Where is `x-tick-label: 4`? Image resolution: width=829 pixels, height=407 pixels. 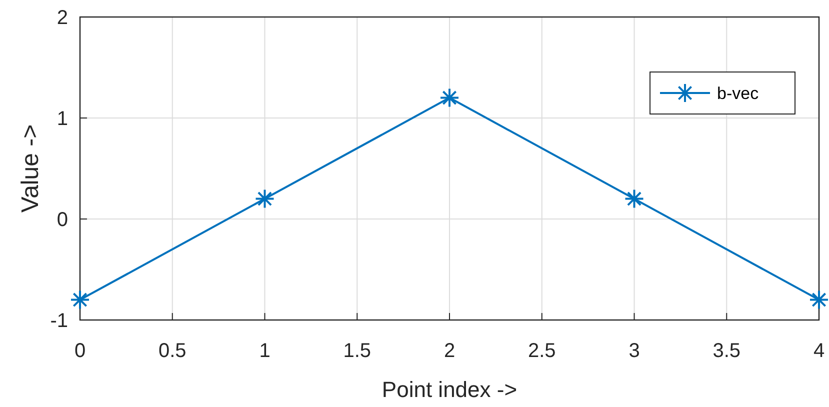 x-tick-label: 4 is located at coordinates (819, 351).